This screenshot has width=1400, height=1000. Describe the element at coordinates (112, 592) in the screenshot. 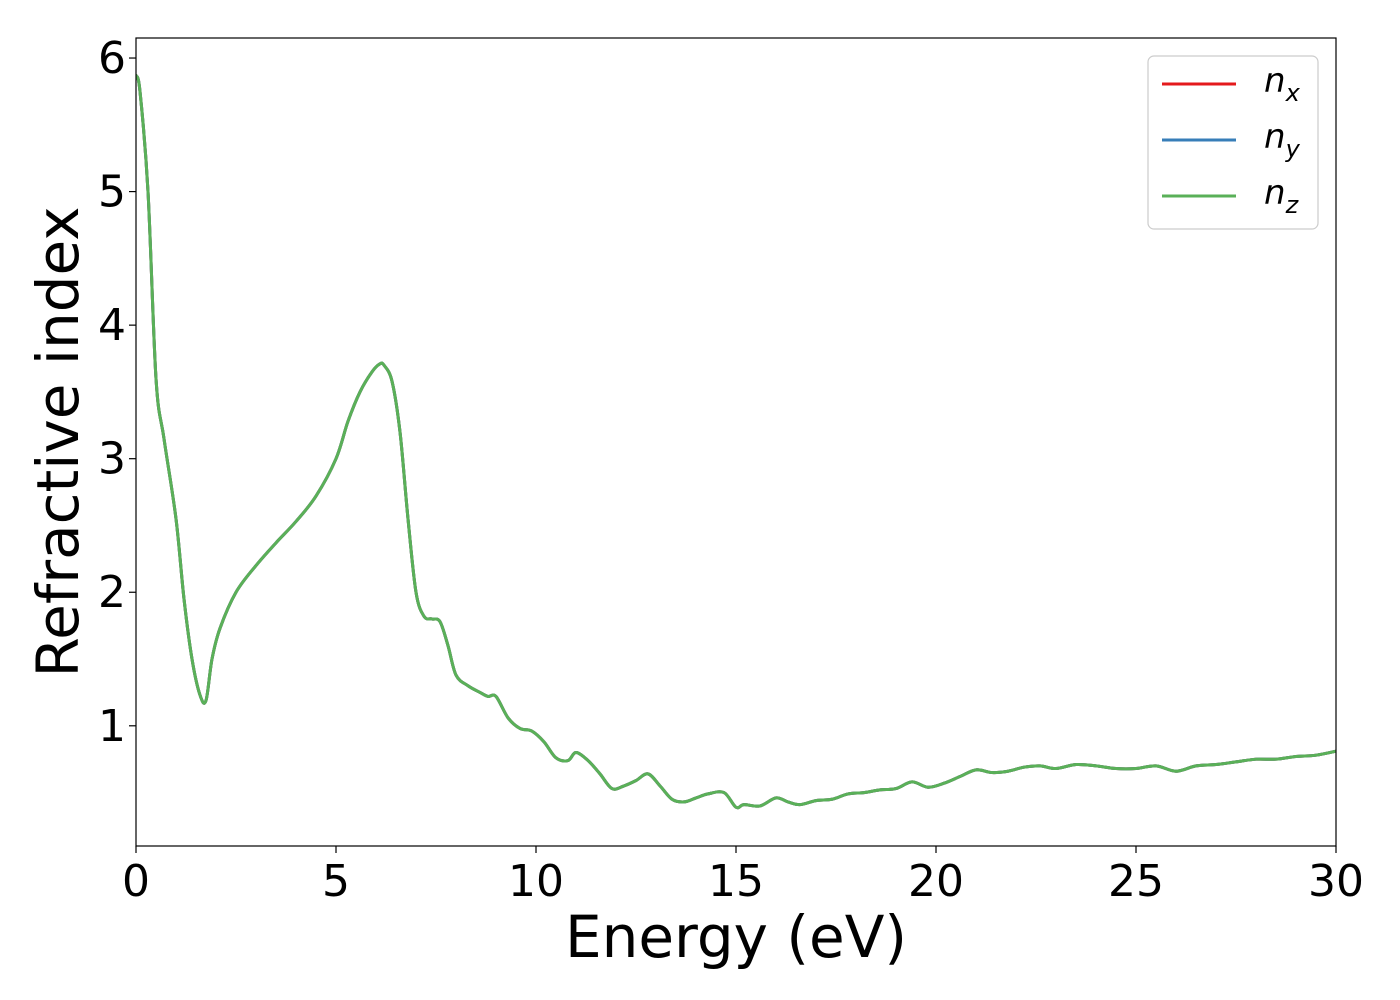

I see `y-tick-label: 2` at that location.